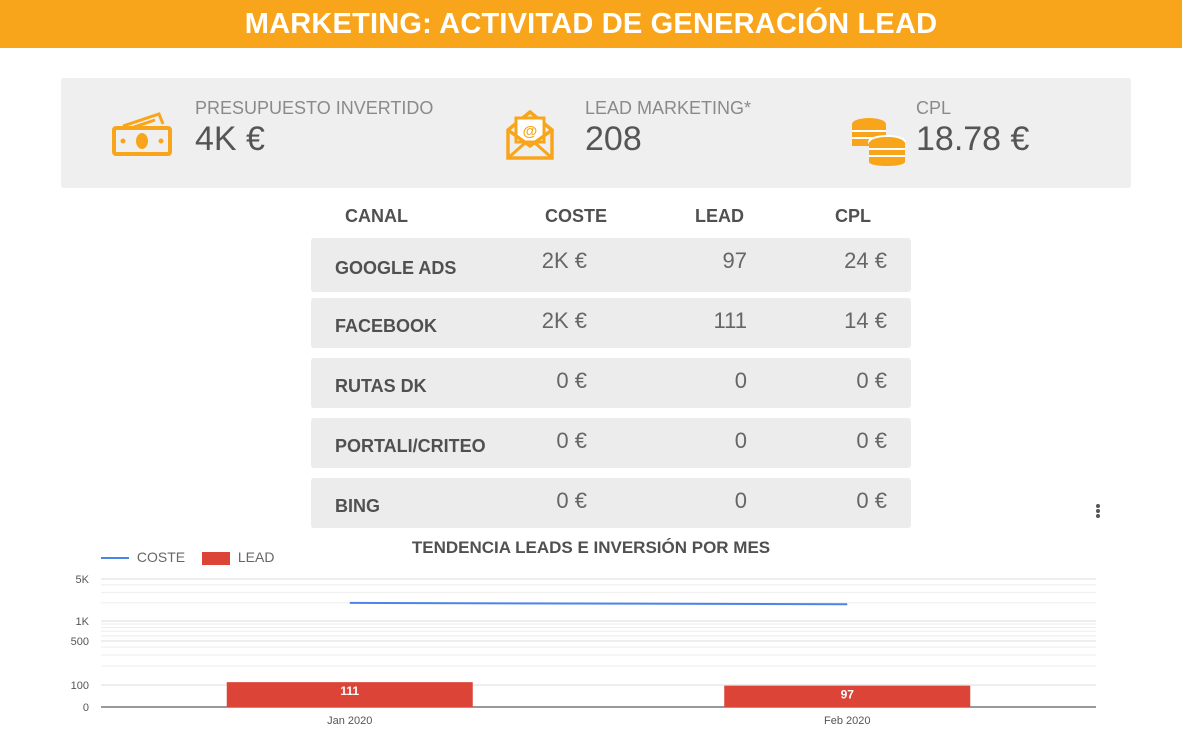 The image size is (1182, 735). I want to click on y-tick-label: 5K, so click(83, 580).